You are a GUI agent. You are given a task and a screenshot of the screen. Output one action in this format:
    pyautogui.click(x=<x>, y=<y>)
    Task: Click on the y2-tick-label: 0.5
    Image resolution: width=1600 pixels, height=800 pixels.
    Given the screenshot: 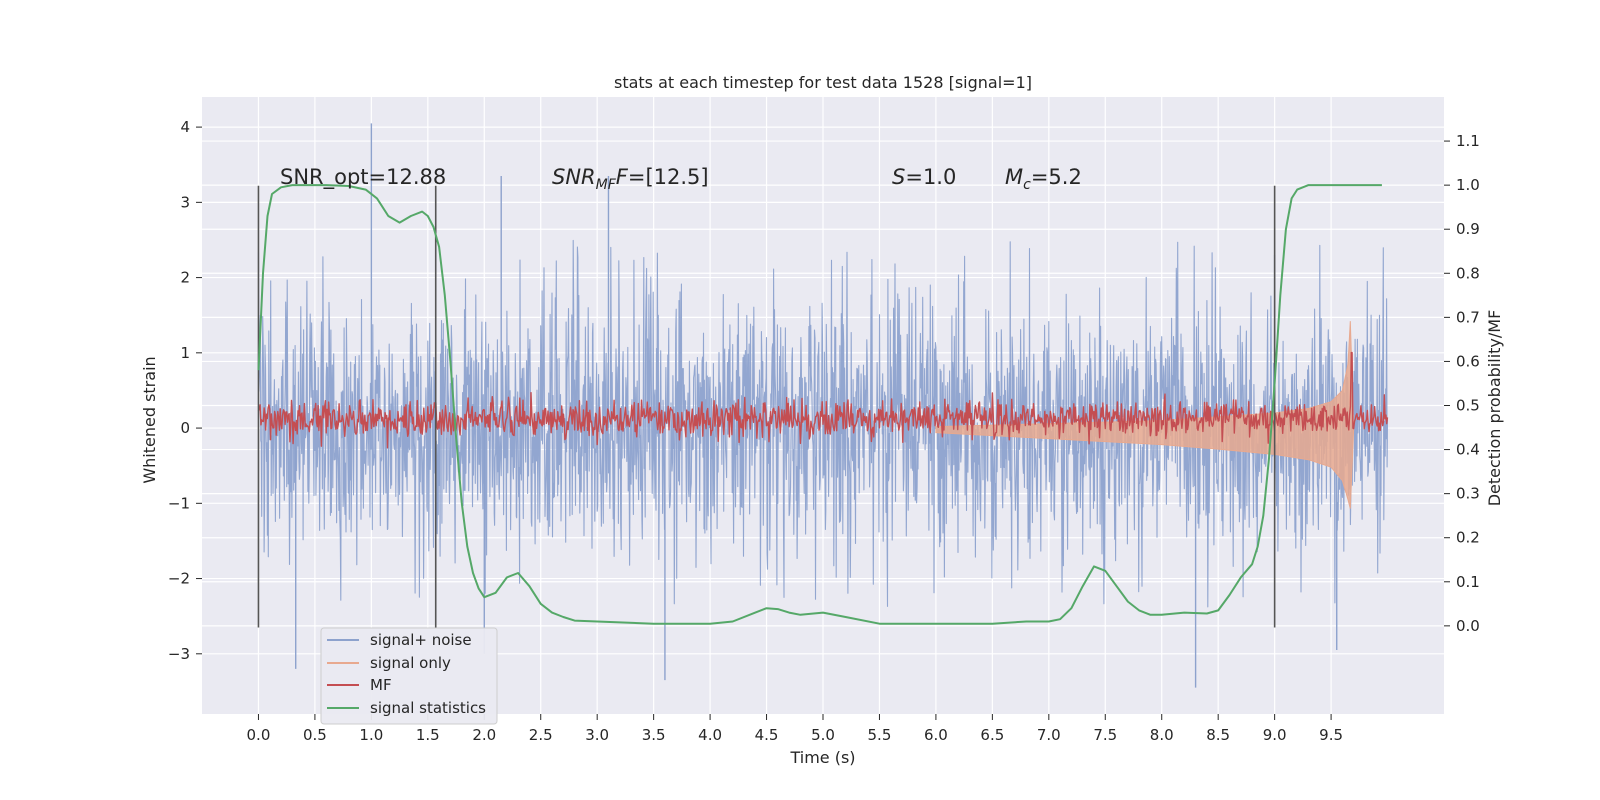 What is the action you would take?
    pyautogui.click(x=1468, y=406)
    